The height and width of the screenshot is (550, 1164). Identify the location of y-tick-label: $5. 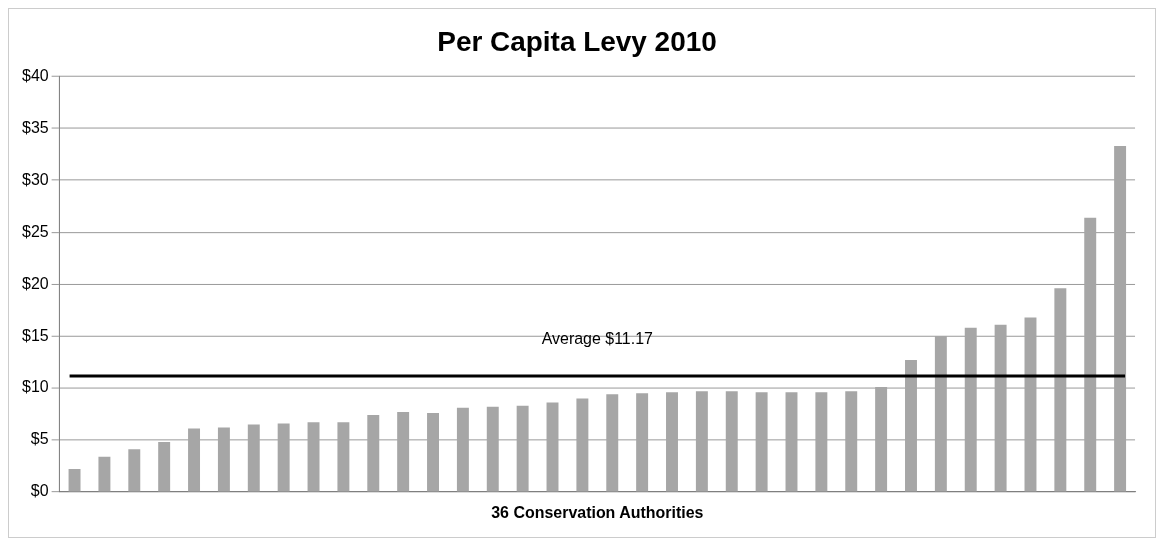
(39, 439).